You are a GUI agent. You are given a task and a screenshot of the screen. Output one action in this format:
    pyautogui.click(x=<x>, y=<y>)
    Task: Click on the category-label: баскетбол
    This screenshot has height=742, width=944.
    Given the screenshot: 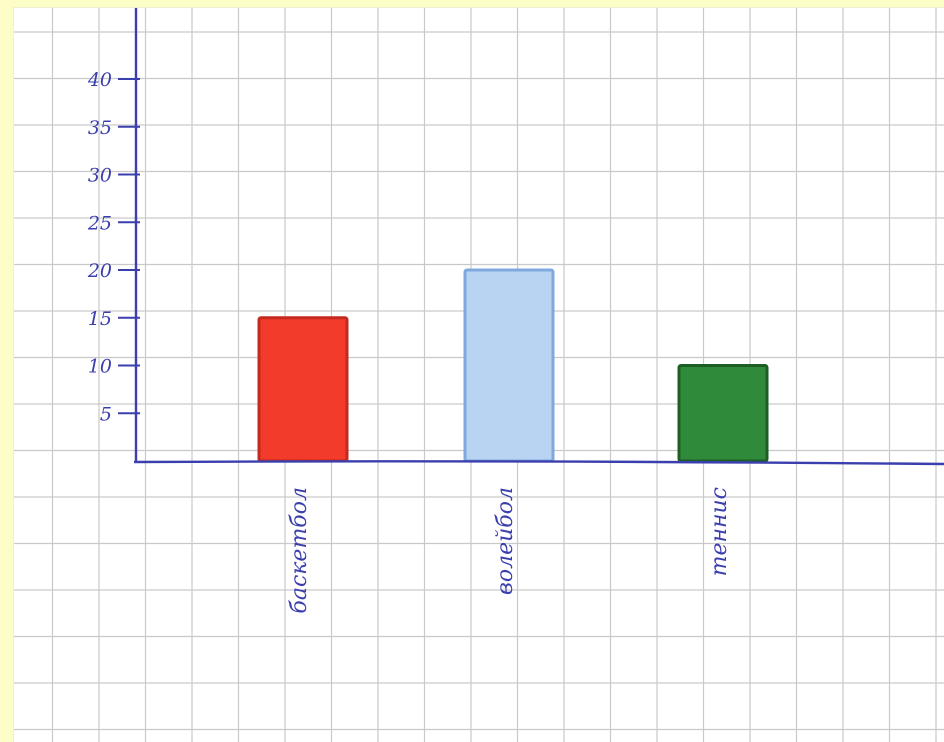 What is the action you would take?
    pyautogui.click(x=299, y=550)
    